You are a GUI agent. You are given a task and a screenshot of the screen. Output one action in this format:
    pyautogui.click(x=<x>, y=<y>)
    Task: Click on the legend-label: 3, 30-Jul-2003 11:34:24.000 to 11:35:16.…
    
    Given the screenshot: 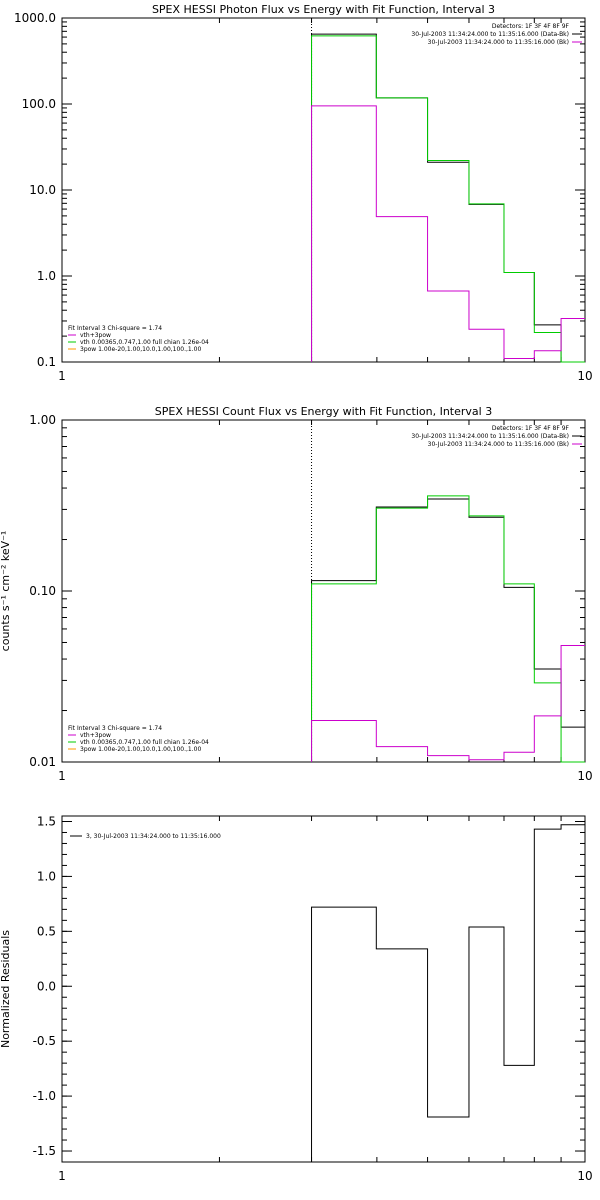 What is the action you would take?
    pyautogui.click(x=153, y=836)
    